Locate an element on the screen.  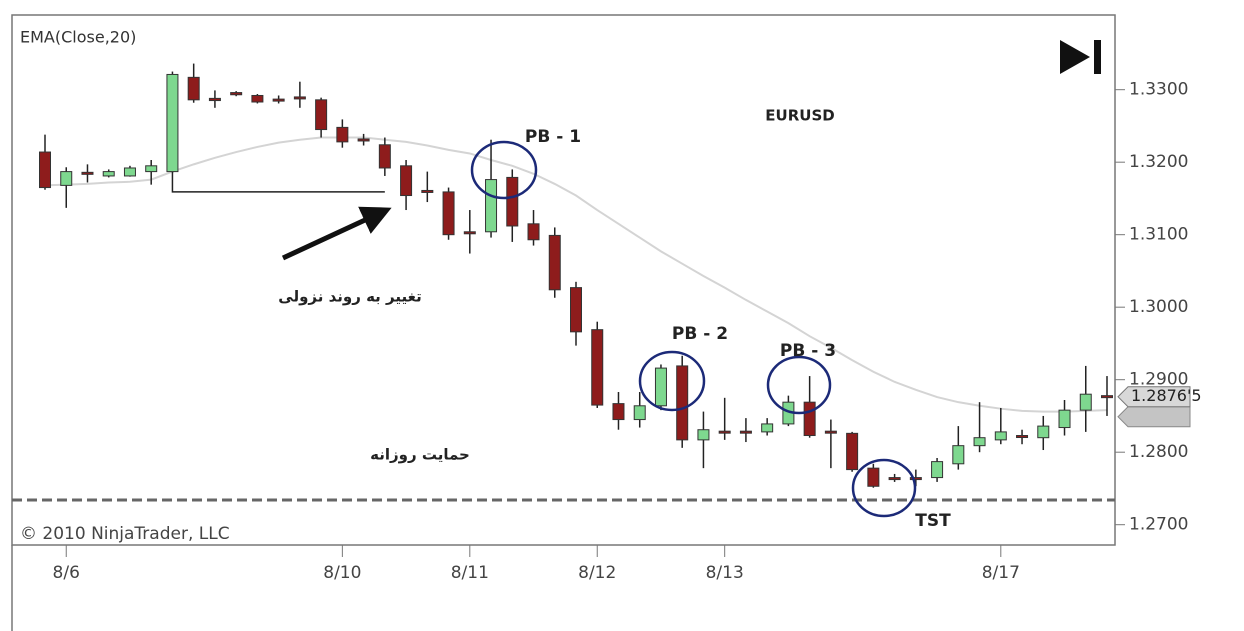
price-label: 1.2876'5 is located at coordinates (1166, 395).